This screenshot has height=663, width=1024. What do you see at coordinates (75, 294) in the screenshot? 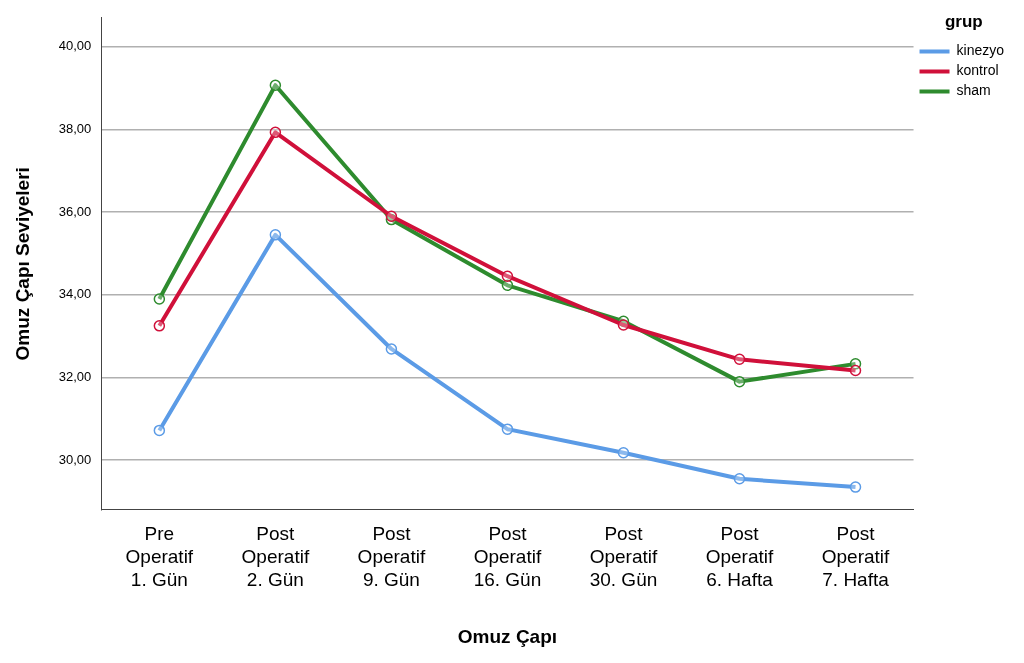
I see `y-tick-label: 34,00` at bounding box center [75, 294].